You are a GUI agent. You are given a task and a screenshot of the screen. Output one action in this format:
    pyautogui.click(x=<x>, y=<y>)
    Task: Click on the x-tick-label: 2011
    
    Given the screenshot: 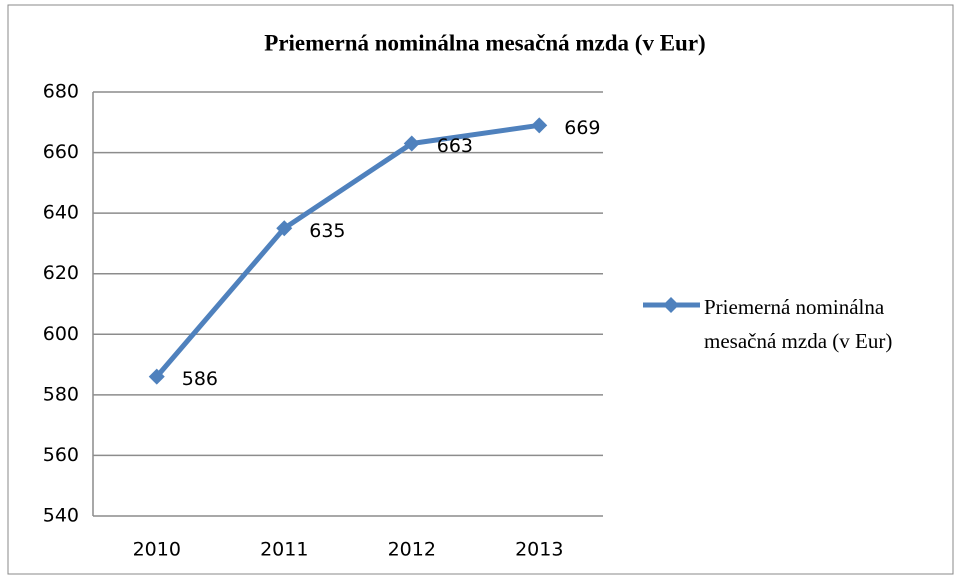 What is the action you would take?
    pyautogui.click(x=284, y=550)
    